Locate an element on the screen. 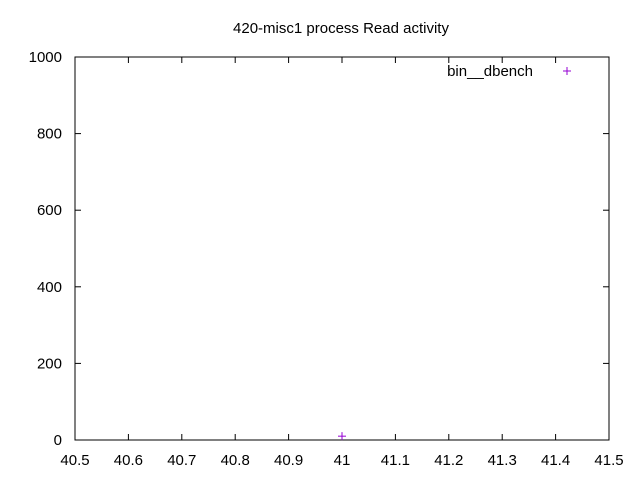 This screenshot has height=480, width=640. x-tick-label: 41.2 is located at coordinates (448, 460).